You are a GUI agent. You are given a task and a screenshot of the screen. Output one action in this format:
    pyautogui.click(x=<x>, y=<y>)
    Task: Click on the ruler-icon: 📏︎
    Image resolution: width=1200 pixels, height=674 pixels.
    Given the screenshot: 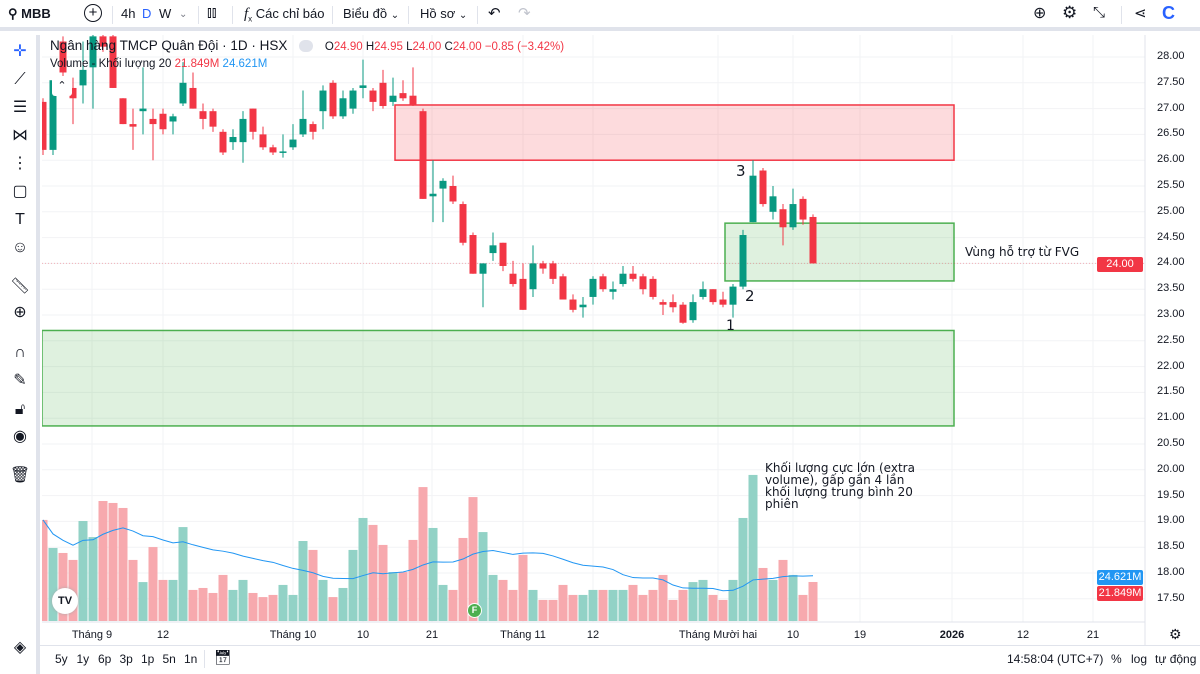 What is the action you would take?
    pyautogui.click(x=20, y=286)
    